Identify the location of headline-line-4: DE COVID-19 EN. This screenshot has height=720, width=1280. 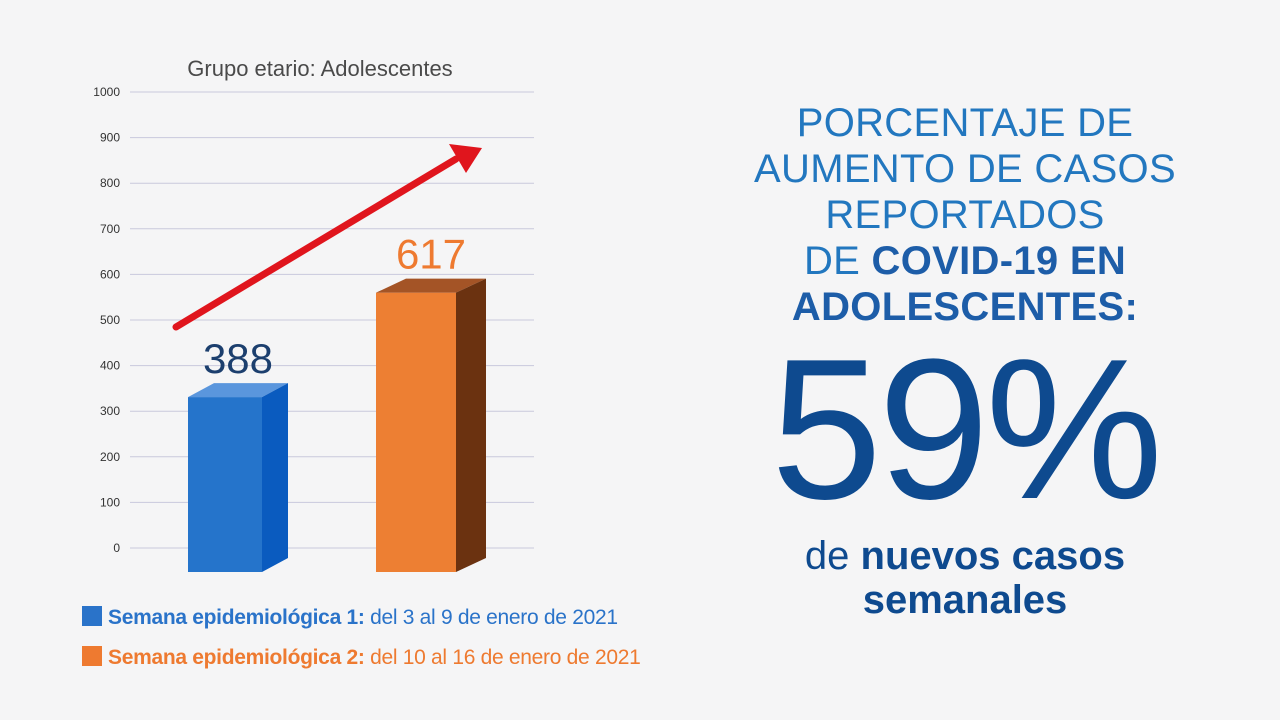
(965, 261).